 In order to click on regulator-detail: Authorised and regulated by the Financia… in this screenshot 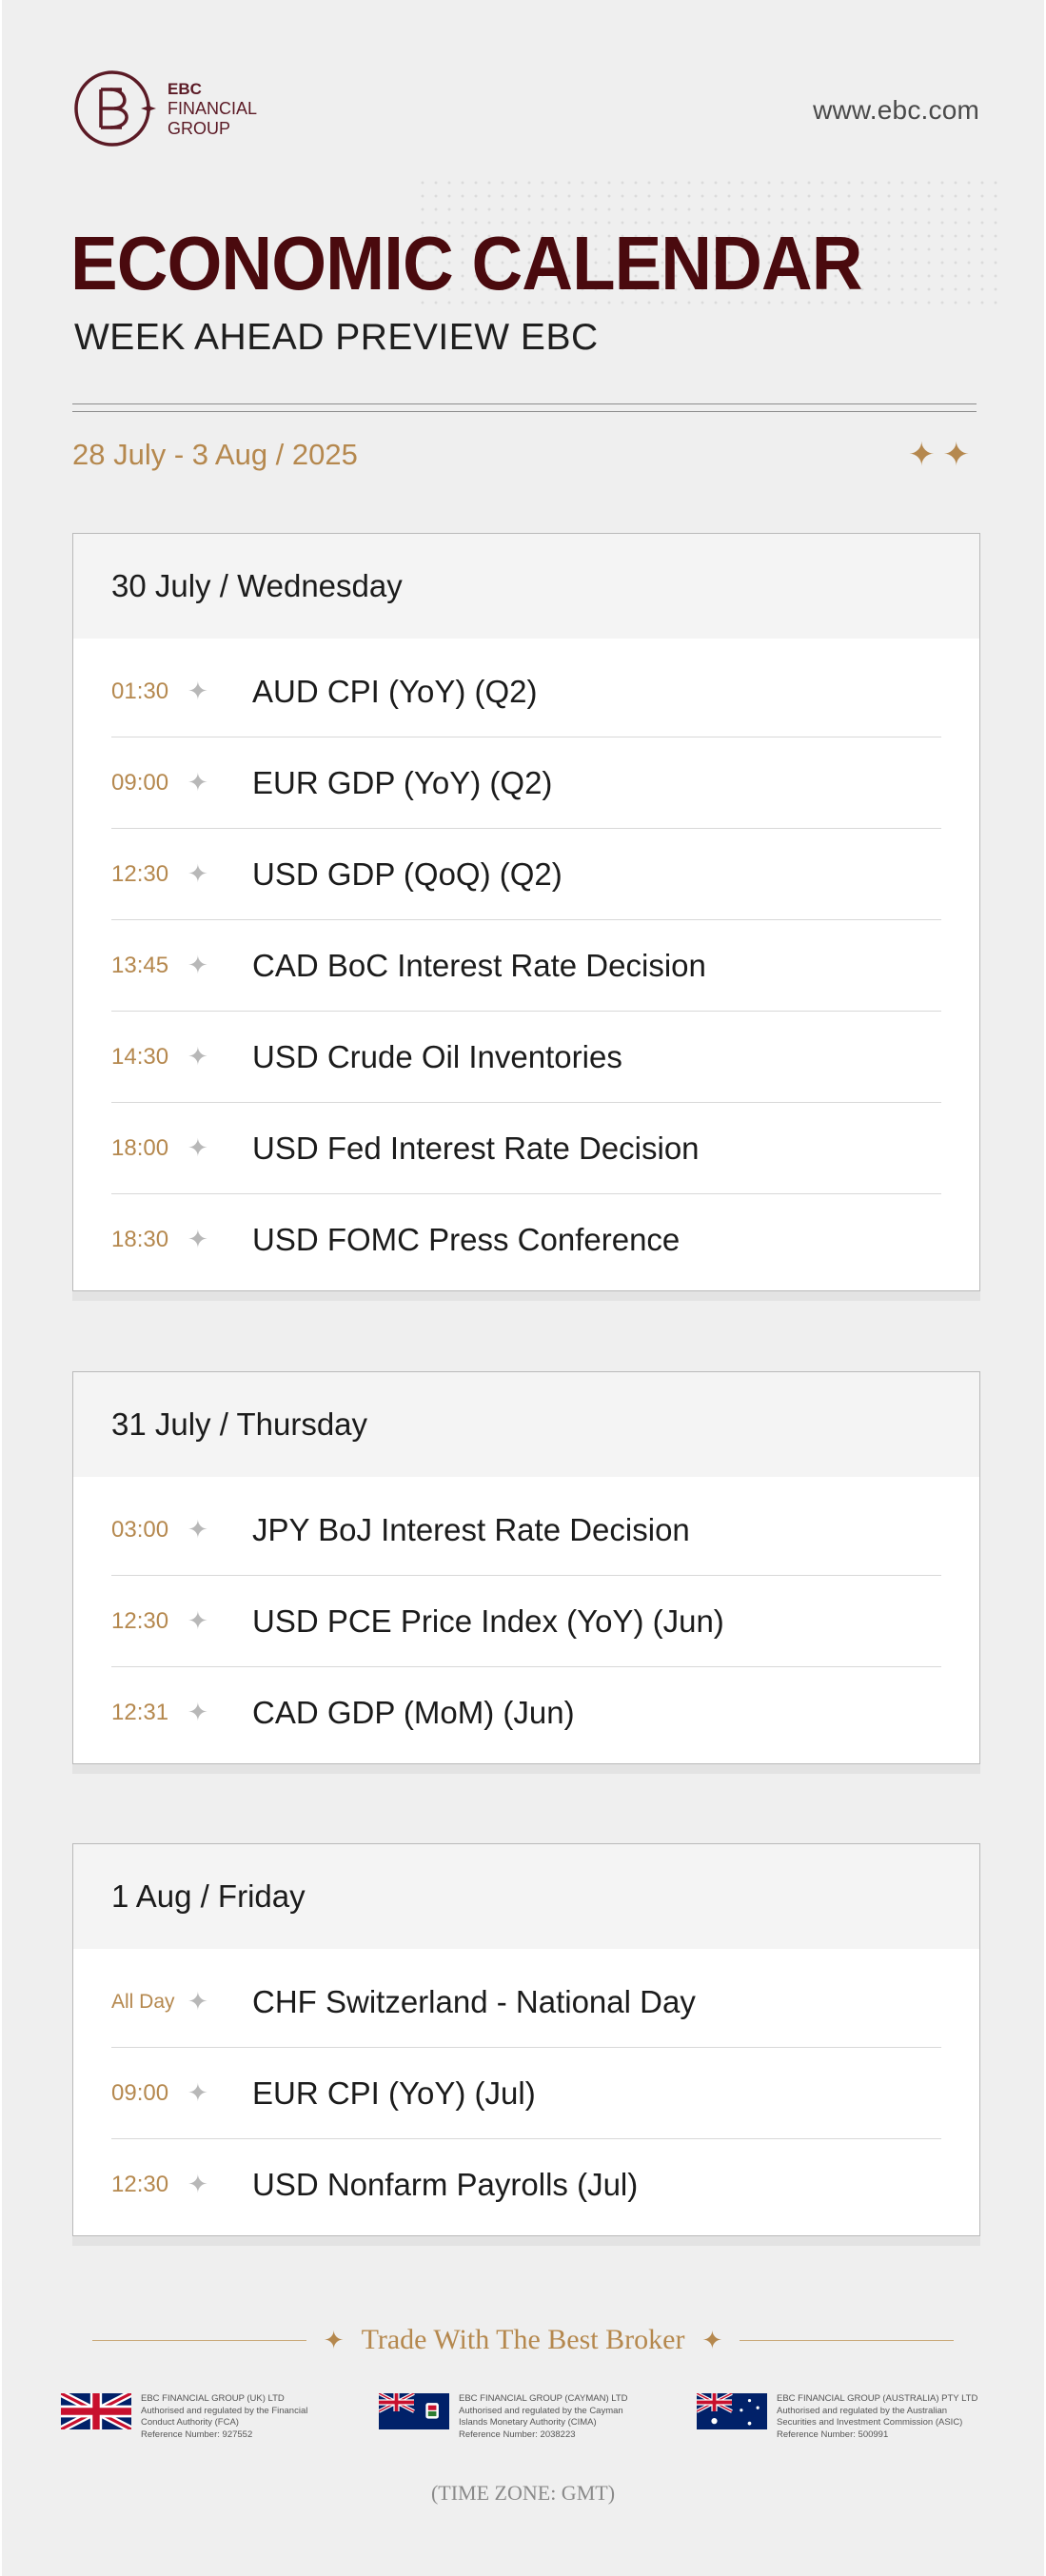, I will do `click(224, 2410)`.